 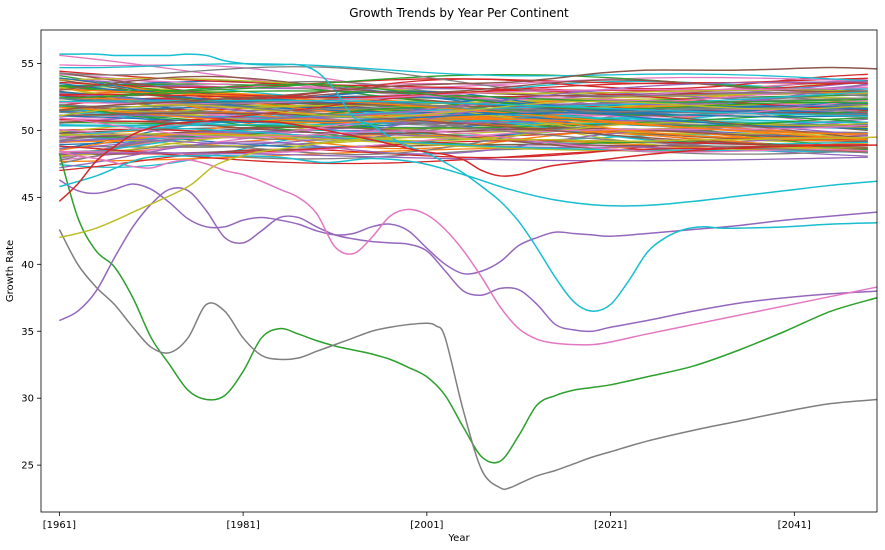 I want to click on x-axis: [1961] [1981] [2001] [2021] [2041], so click(x=427, y=521).